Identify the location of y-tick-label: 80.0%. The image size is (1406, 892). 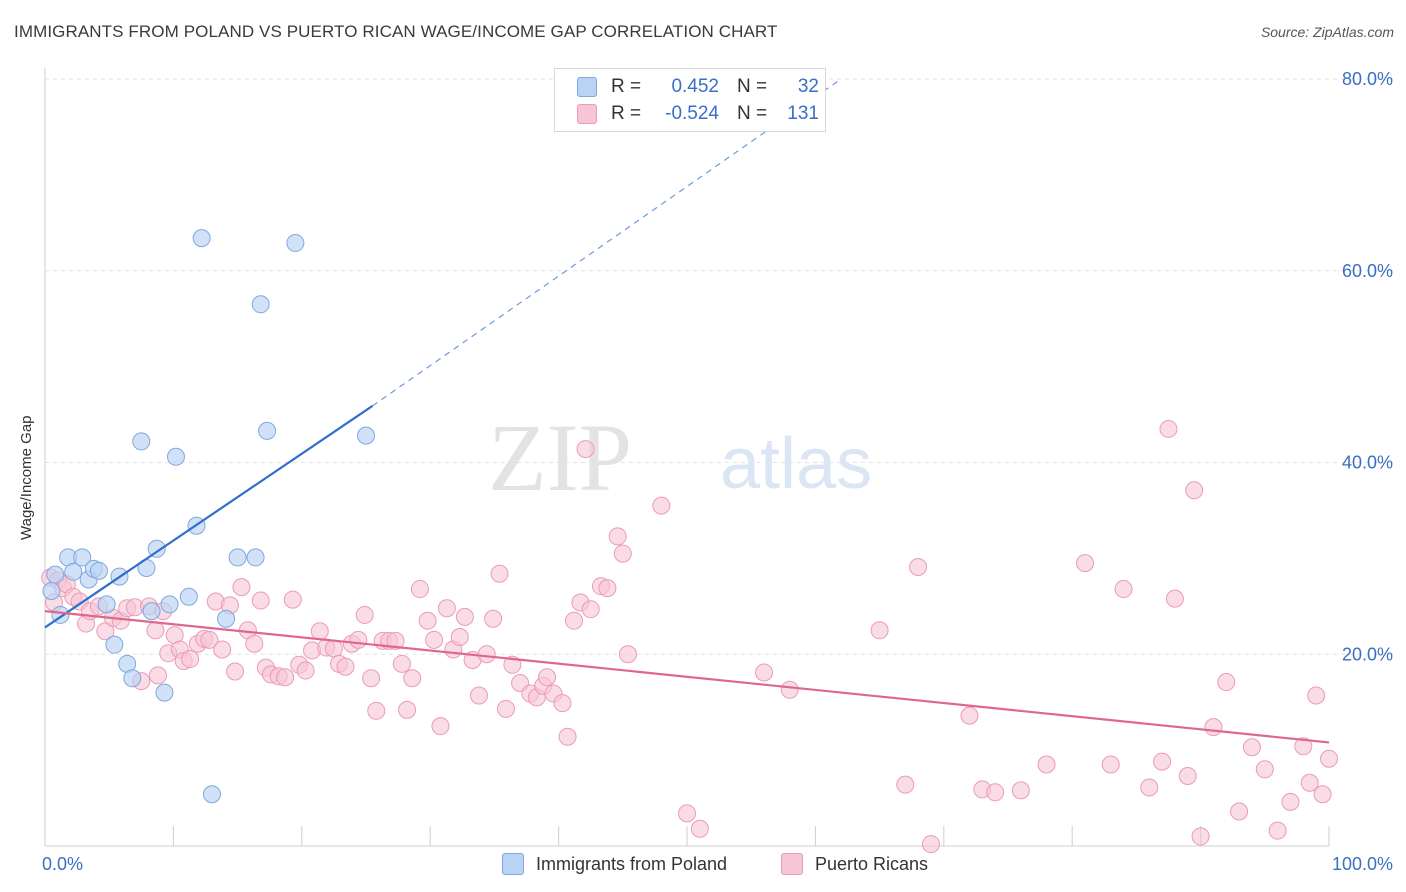
(1367, 79).